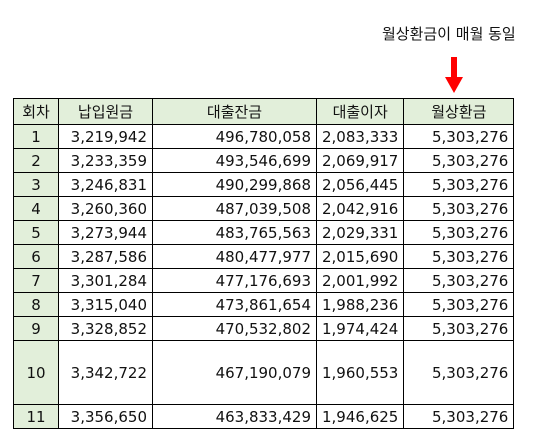 The image size is (546, 446). I want to click on installment-cell: 8, so click(36, 304).